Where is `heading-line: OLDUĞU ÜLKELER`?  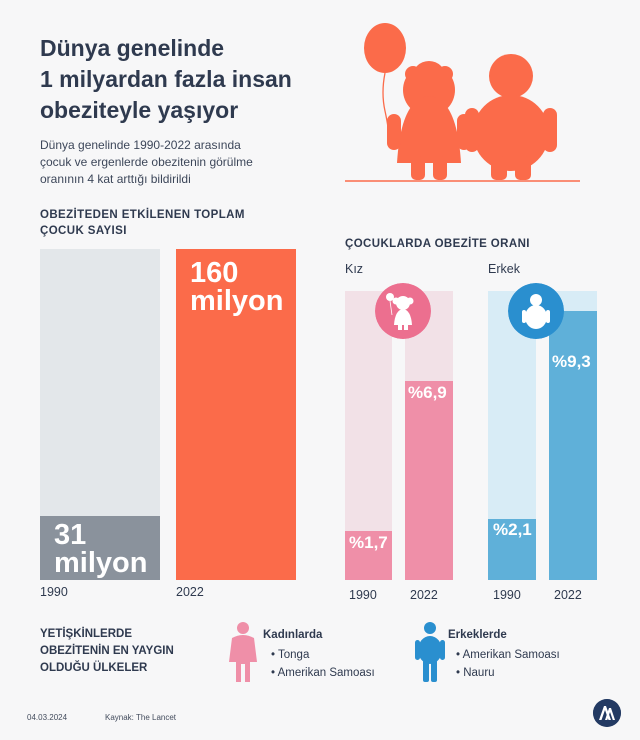
heading-line: OLDUĞU ÜLKELER is located at coordinates (94, 668).